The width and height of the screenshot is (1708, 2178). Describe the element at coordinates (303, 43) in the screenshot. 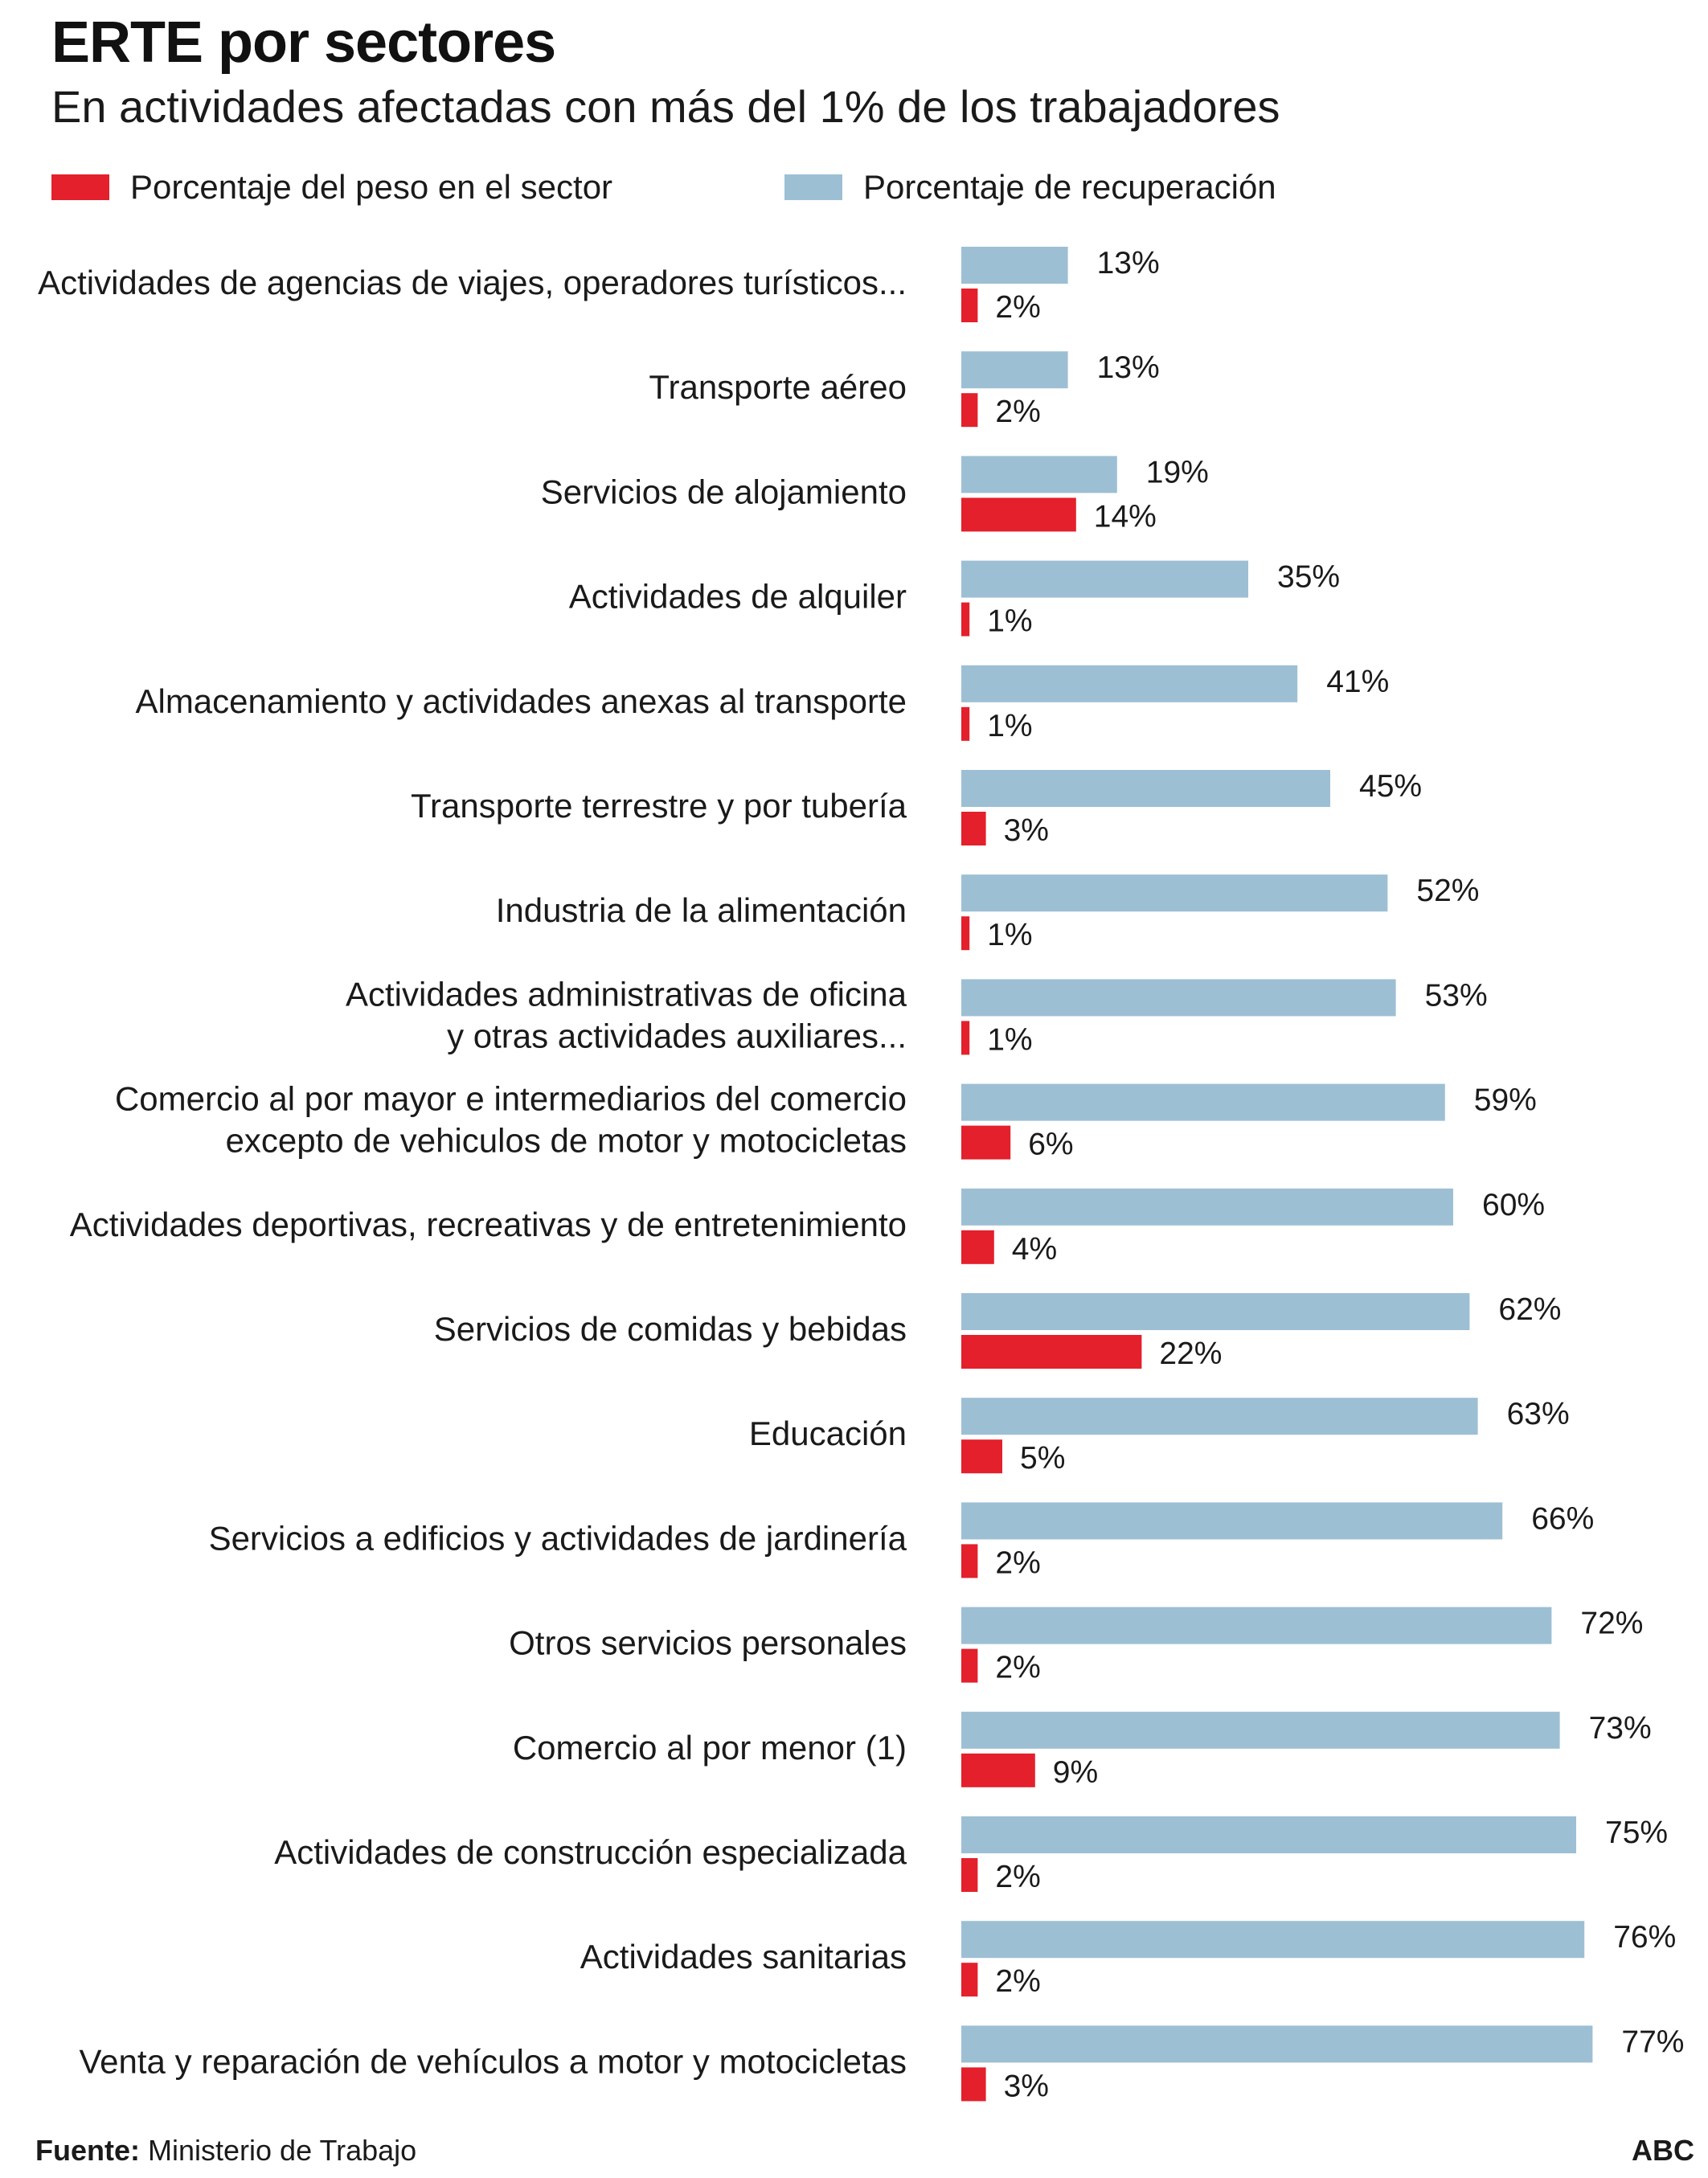

I see `page-title: ERTE por sectores` at that location.